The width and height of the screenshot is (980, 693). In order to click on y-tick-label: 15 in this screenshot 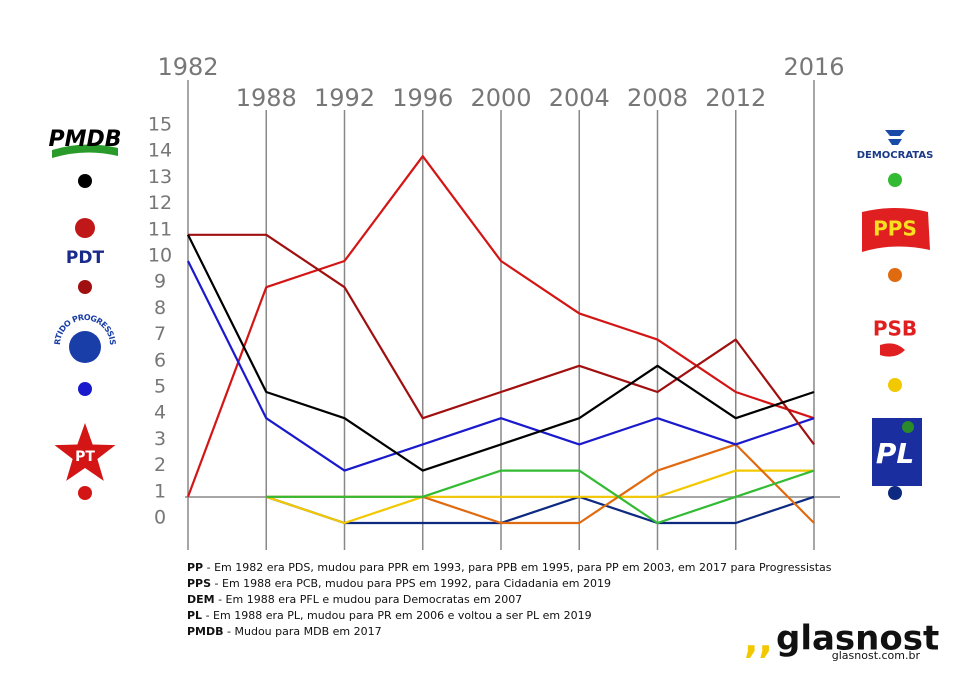, I will do `click(160, 125)`.